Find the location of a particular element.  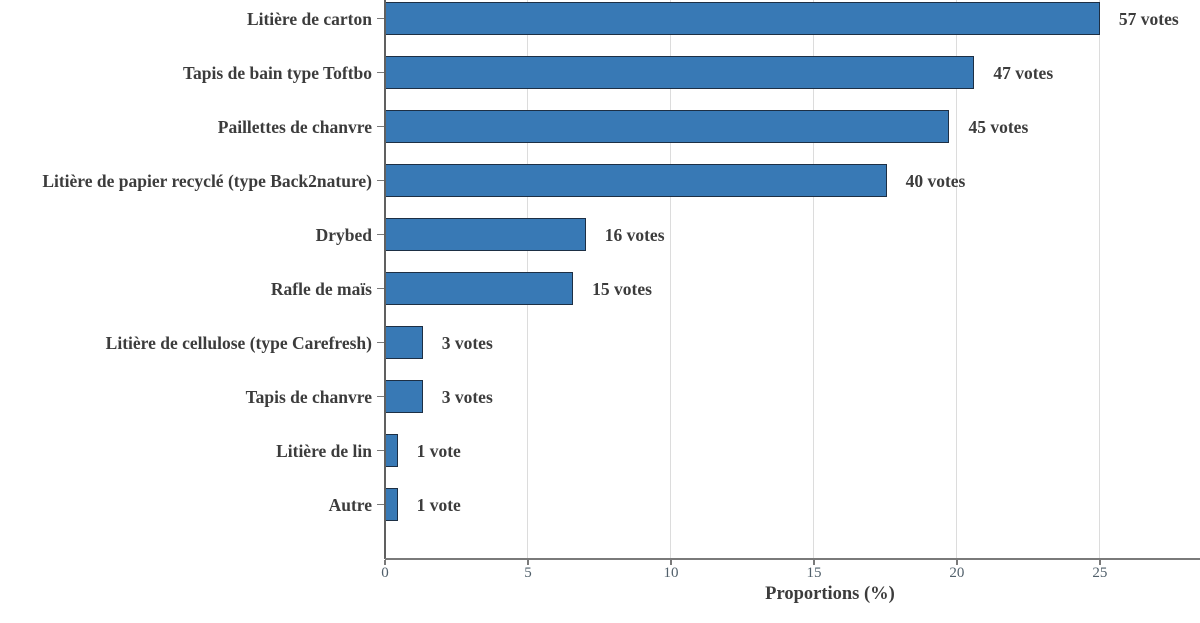

x-axis-title: Proportions (%) is located at coordinates (830, 594).